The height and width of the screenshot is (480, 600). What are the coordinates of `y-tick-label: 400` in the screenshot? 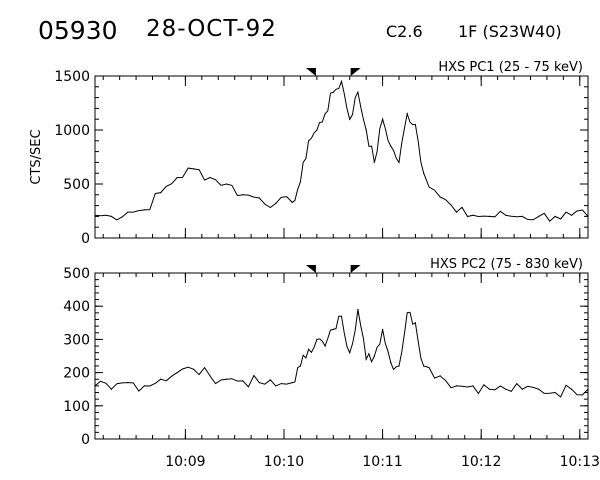 It's located at (76, 307).